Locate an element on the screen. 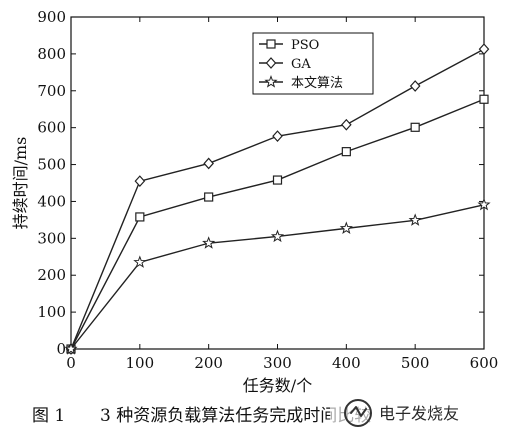 The height and width of the screenshot is (442, 513). watermark-backdrop is located at coordinates (416, 413).